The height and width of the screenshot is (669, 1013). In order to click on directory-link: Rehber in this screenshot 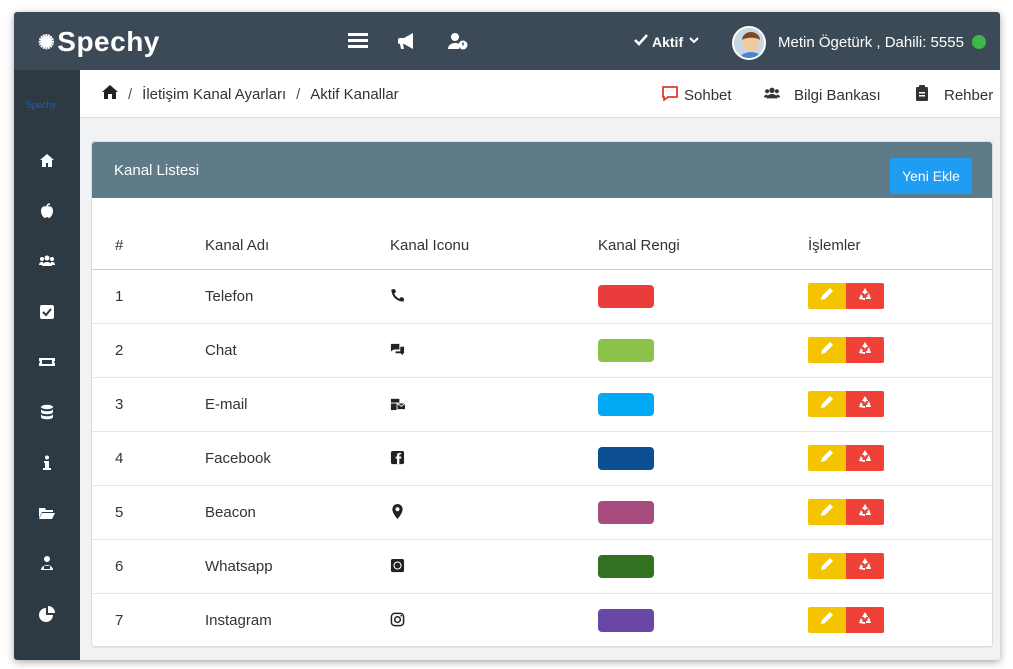, I will do `click(953, 95)`.